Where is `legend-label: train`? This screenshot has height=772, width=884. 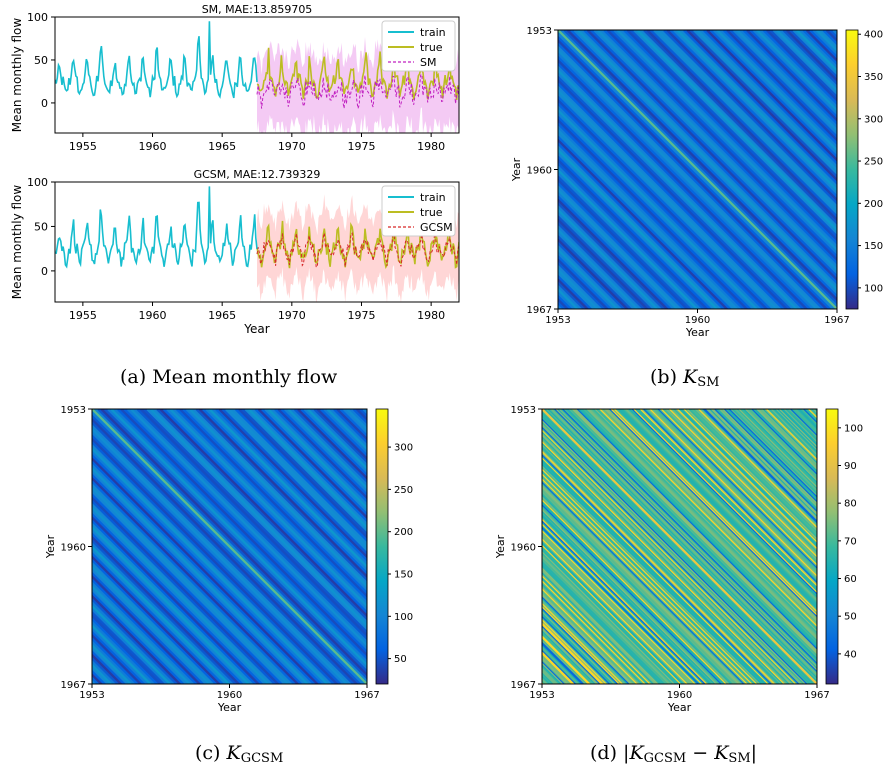
legend-label: train is located at coordinates (433, 32).